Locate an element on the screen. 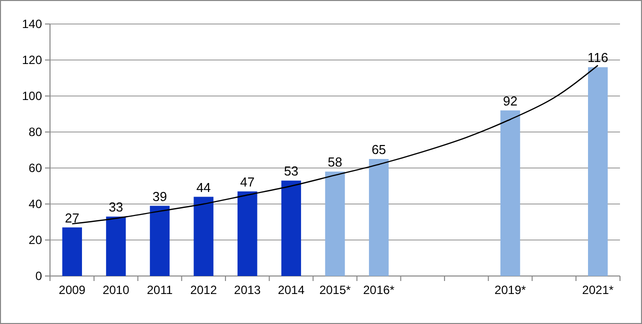 This screenshot has height=324, width=642. data-label: 39 is located at coordinates (159, 196).